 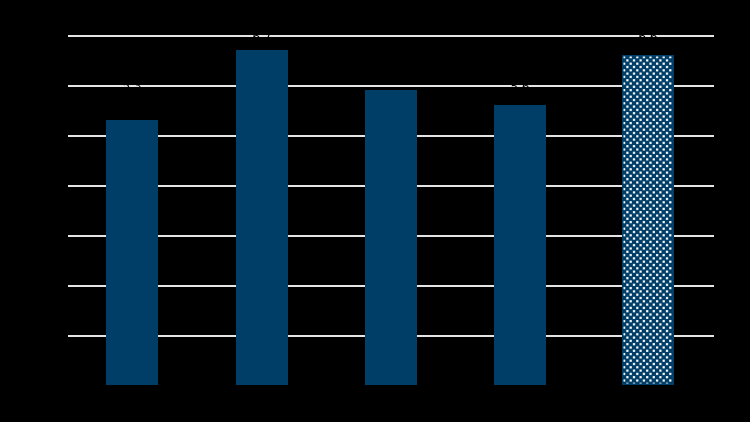 I want to click on bar-value-label: 5.3, so click(x=132, y=86).